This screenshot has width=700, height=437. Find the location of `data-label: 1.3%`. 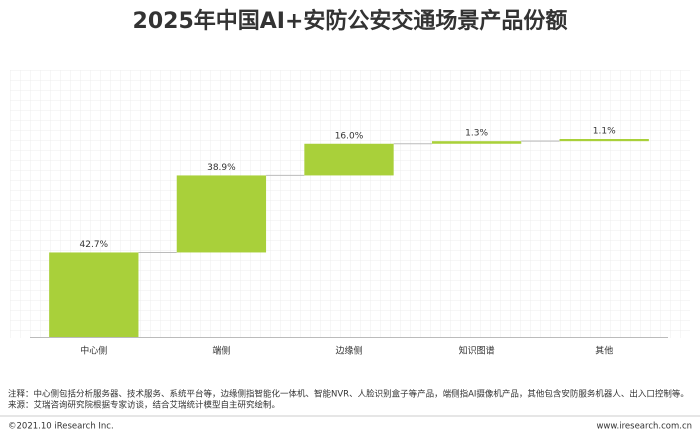

data-label: 1.3% is located at coordinates (476, 134).